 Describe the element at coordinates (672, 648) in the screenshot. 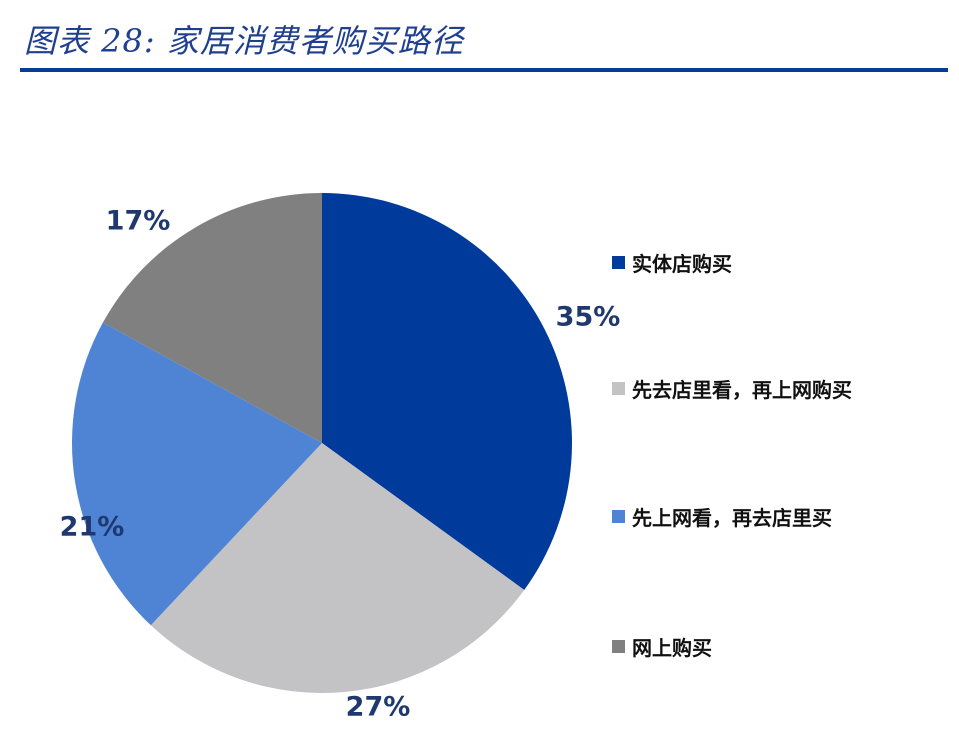

I see `legend-label: 网上购买` at that location.